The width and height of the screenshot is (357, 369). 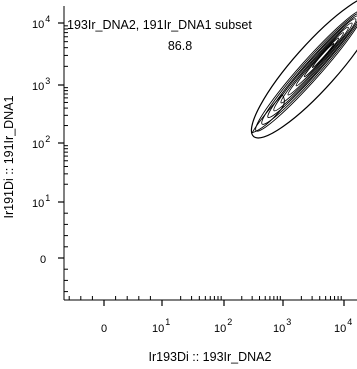 What do you see at coordinates (210, 357) in the screenshot?
I see `x-axis-title: Ir193Di :: 193Ir_DNA2` at bounding box center [210, 357].